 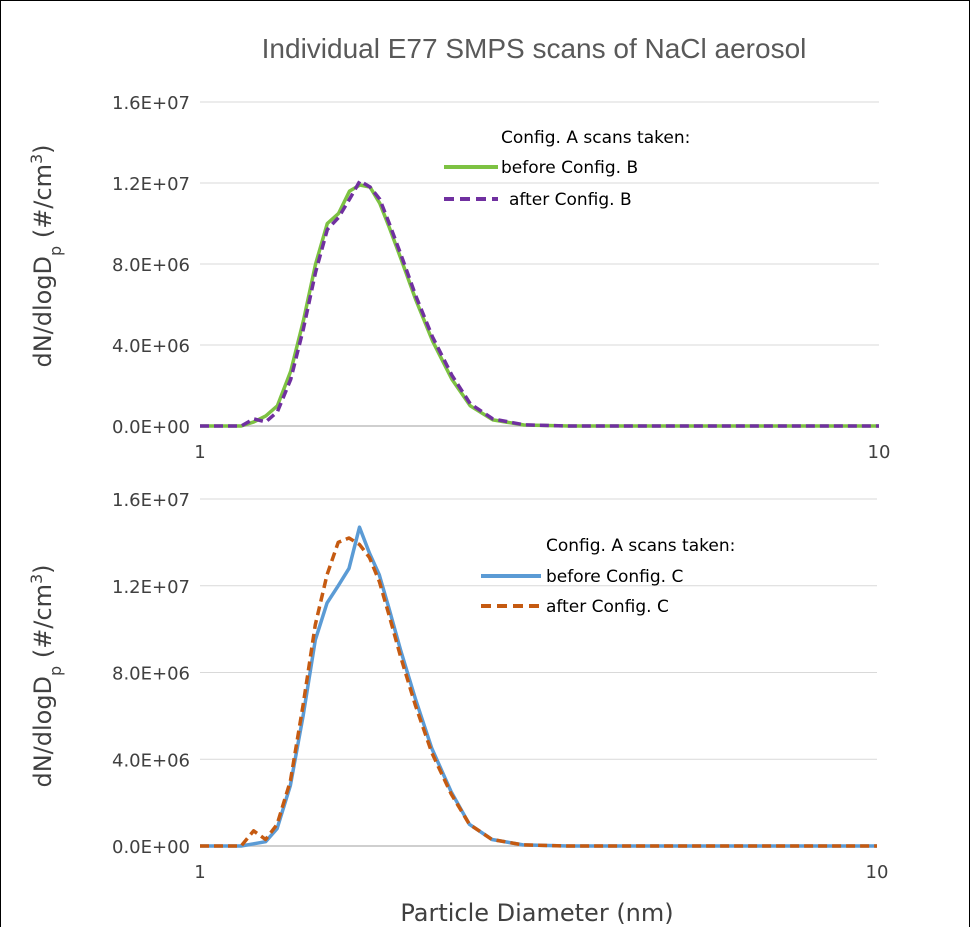 What do you see at coordinates (595, 138) in the screenshot?
I see `top-legend-title: Config. A scans taken:` at bounding box center [595, 138].